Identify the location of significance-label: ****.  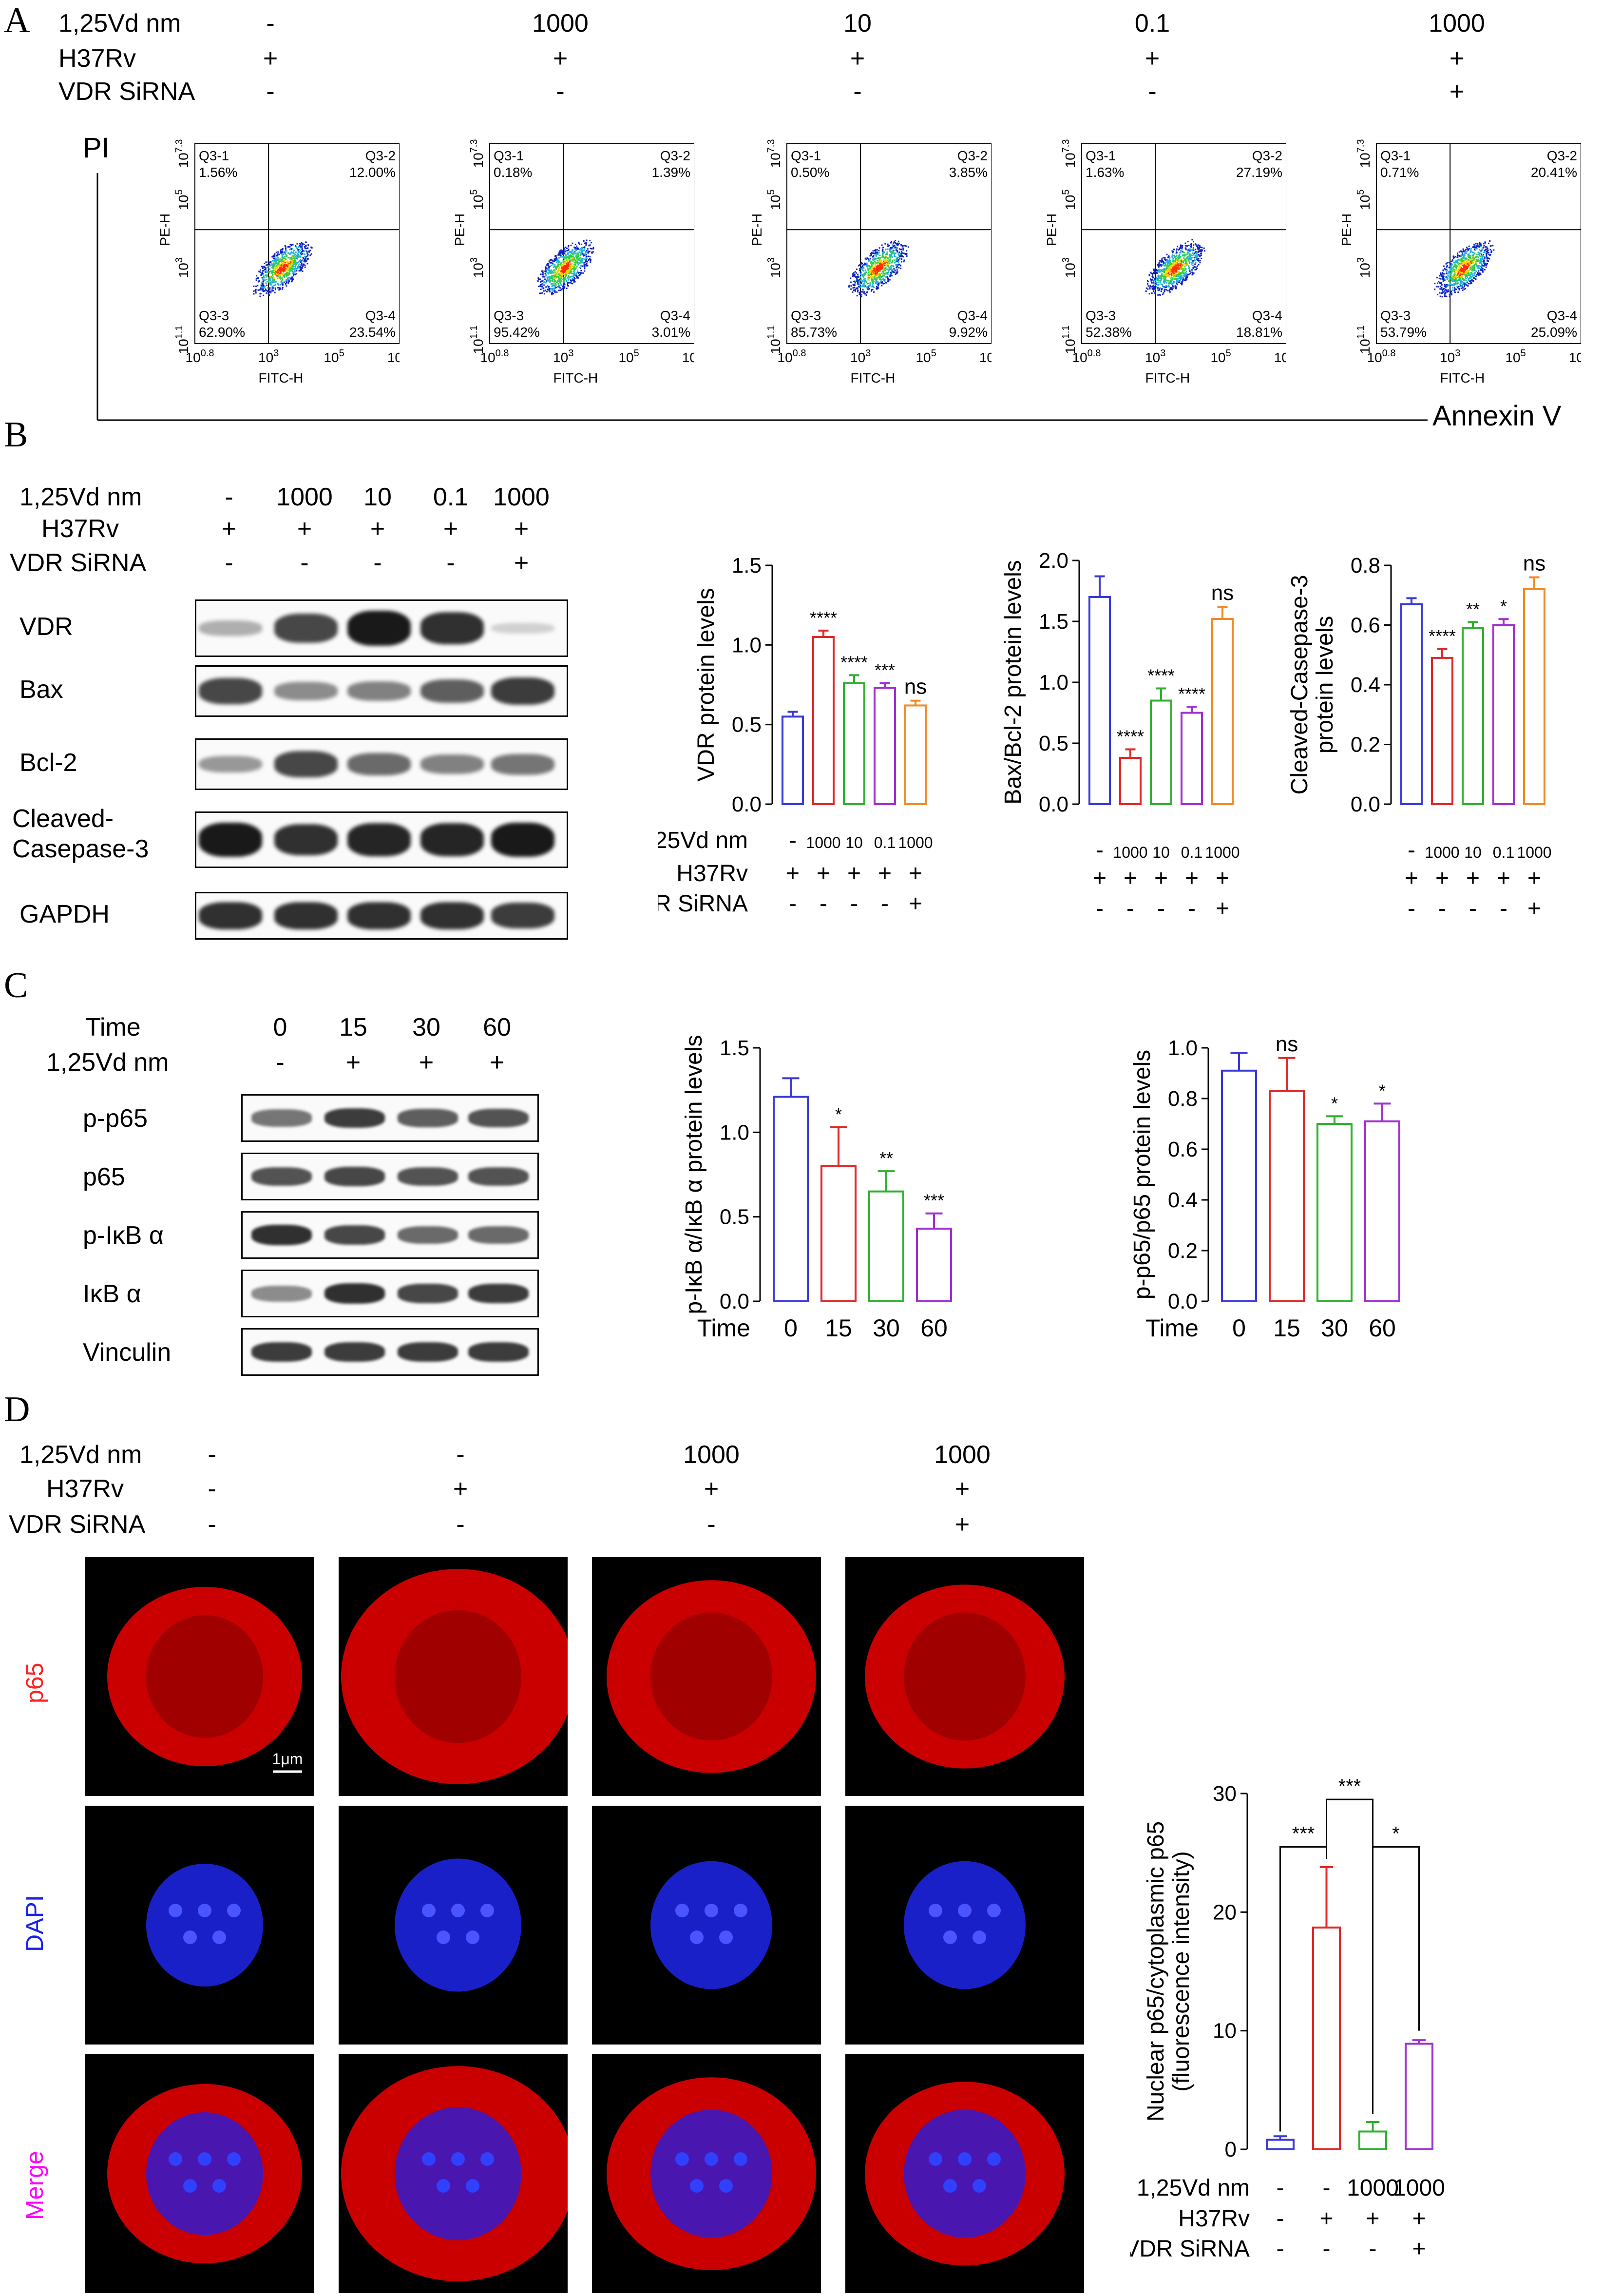
(1161, 676).